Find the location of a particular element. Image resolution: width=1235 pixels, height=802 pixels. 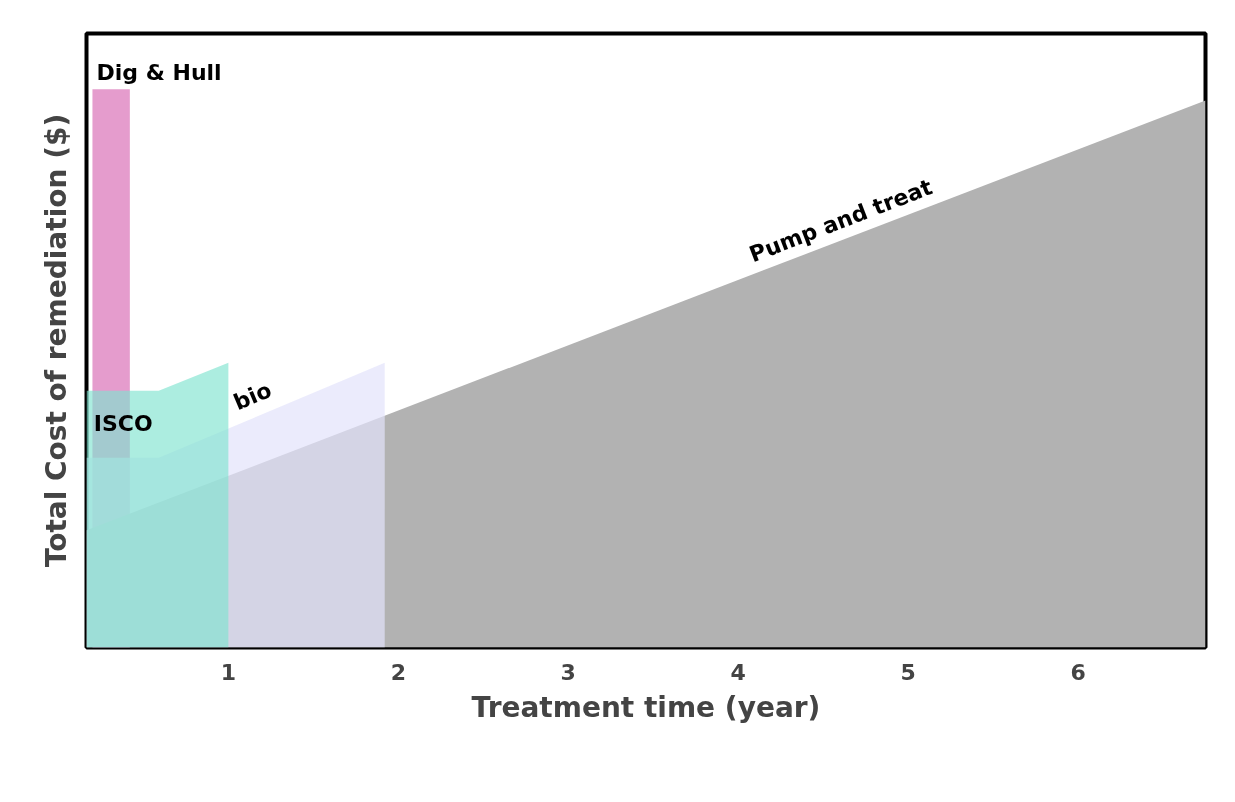

x-tick-label: 2 is located at coordinates (398, 672).